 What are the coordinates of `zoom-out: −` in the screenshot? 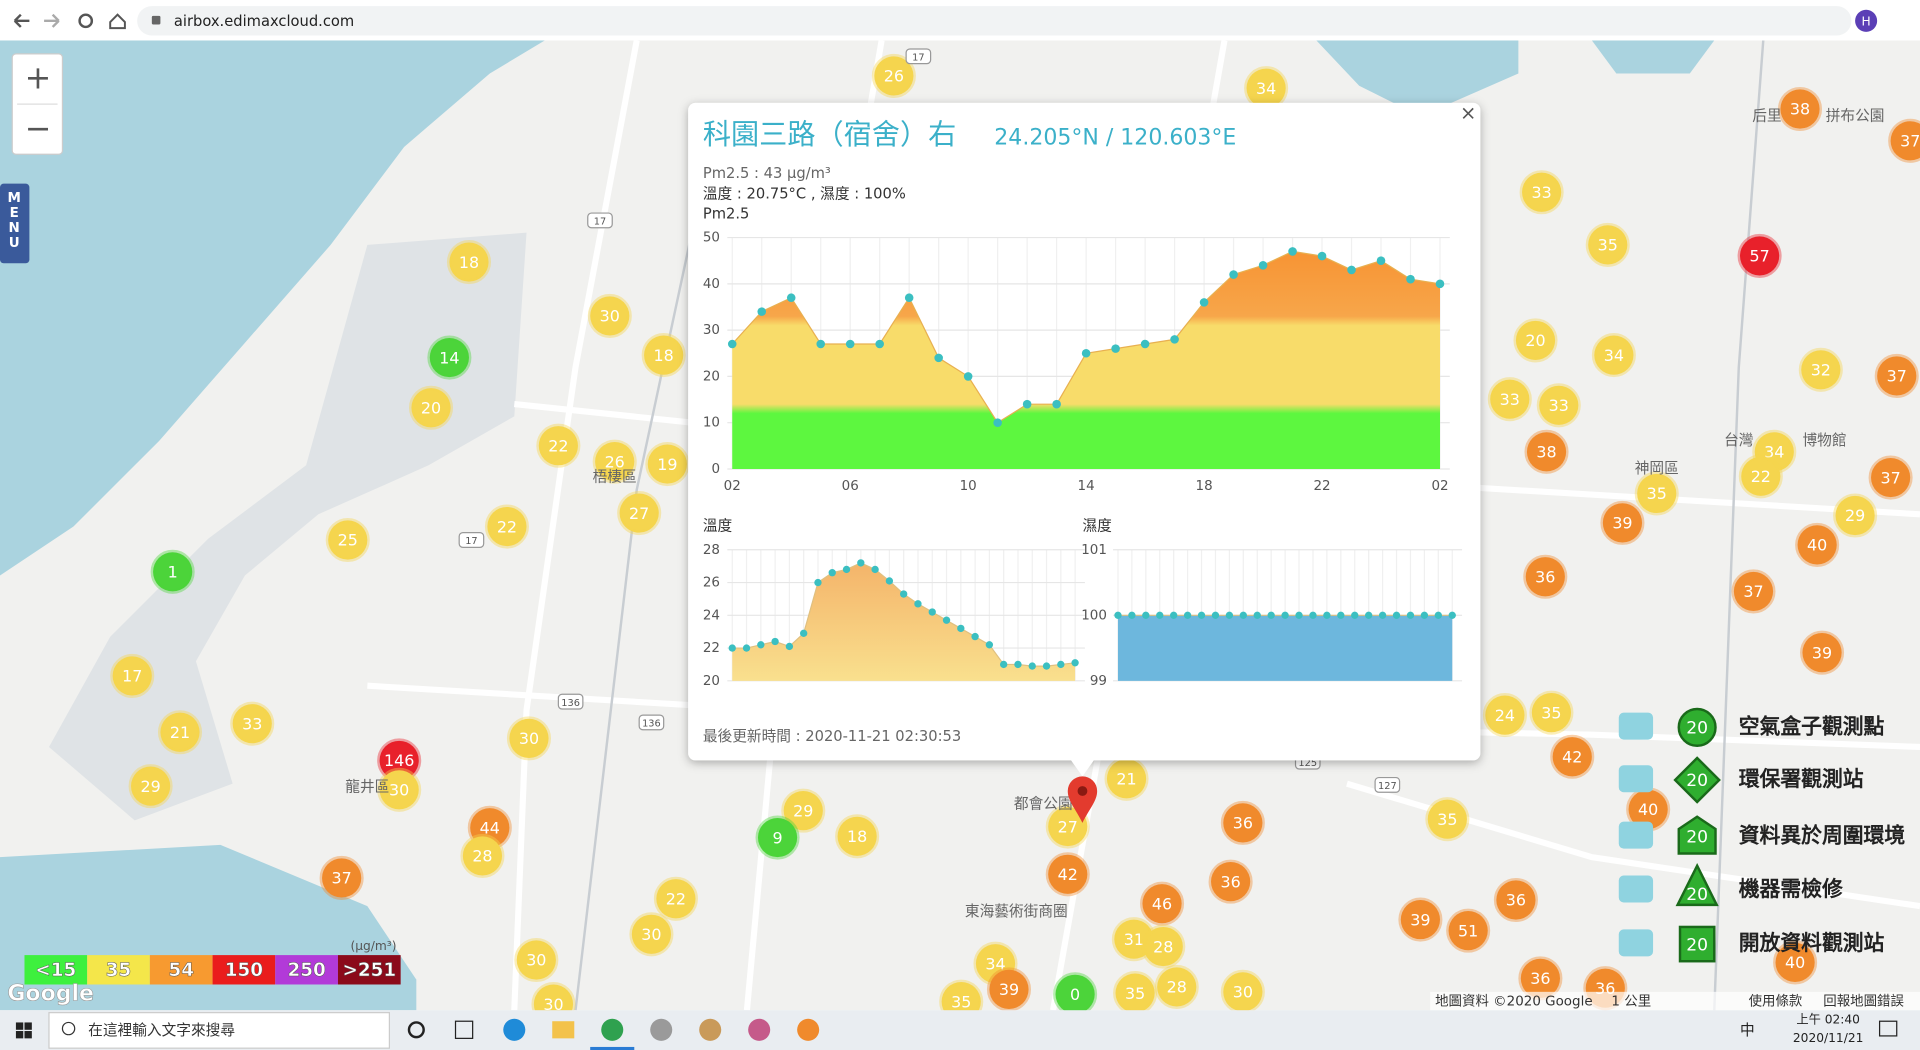 It's located at (38, 128).